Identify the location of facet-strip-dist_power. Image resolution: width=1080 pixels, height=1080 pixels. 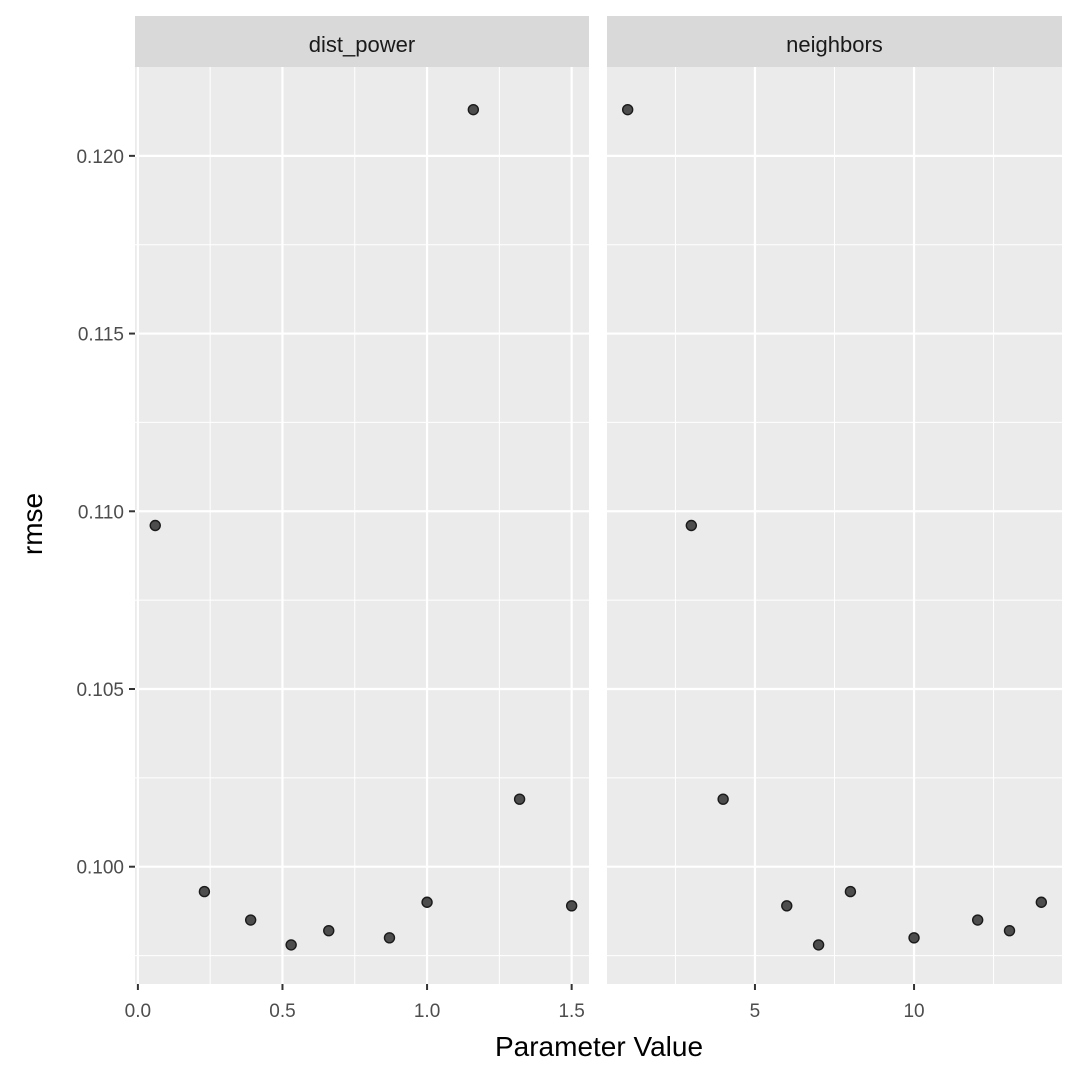
(362, 41).